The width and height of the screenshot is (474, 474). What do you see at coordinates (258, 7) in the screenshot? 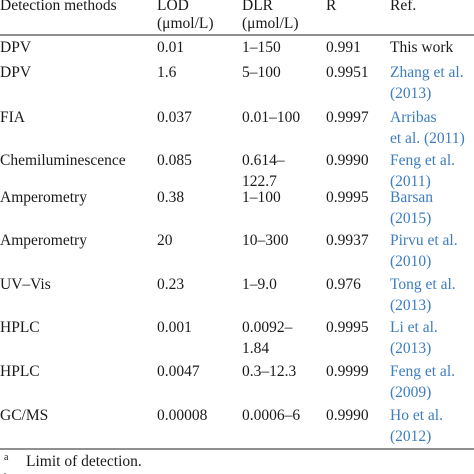
I see `header-cell: DLR` at bounding box center [258, 7].